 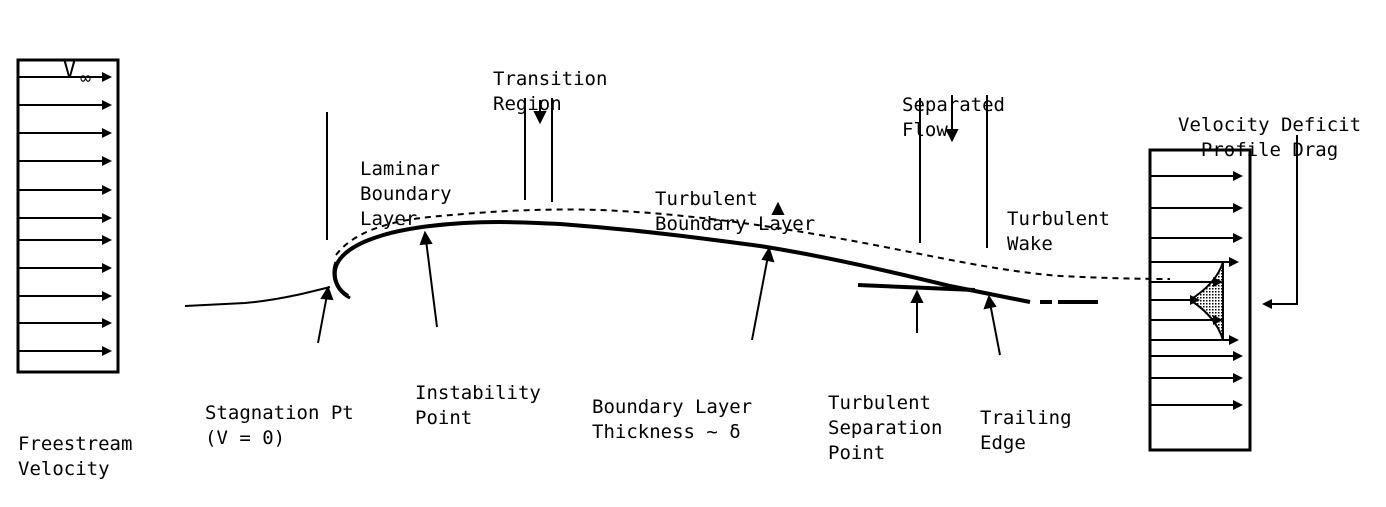 What do you see at coordinates (68, 216) in the screenshot?
I see `freestream-profile` at bounding box center [68, 216].